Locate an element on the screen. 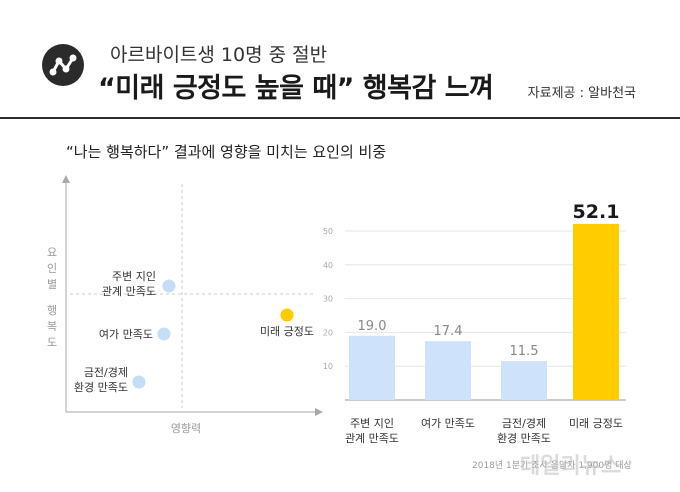 Image resolution: width=680 pixels, height=492 pixels. bar-ytick-label: 10 is located at coordinates (328, 366).